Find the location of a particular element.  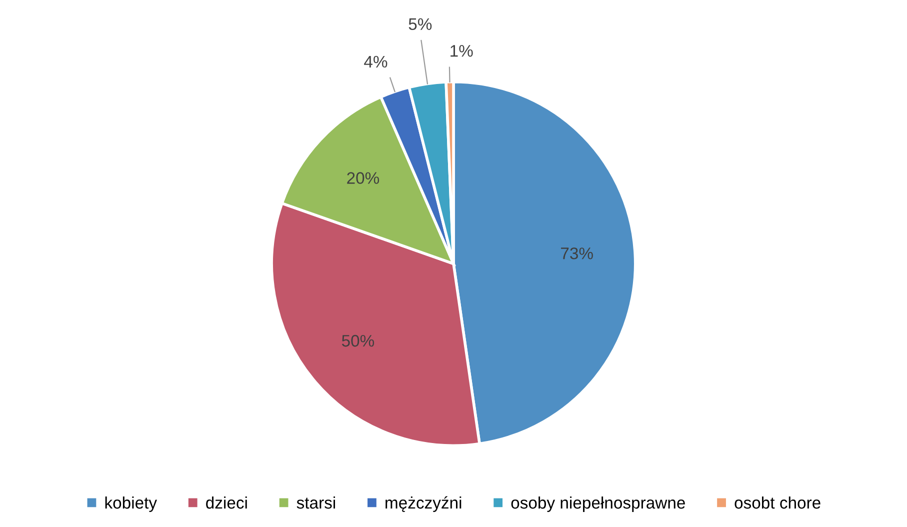

data-label: 73% is located at coordinates (577, 254).